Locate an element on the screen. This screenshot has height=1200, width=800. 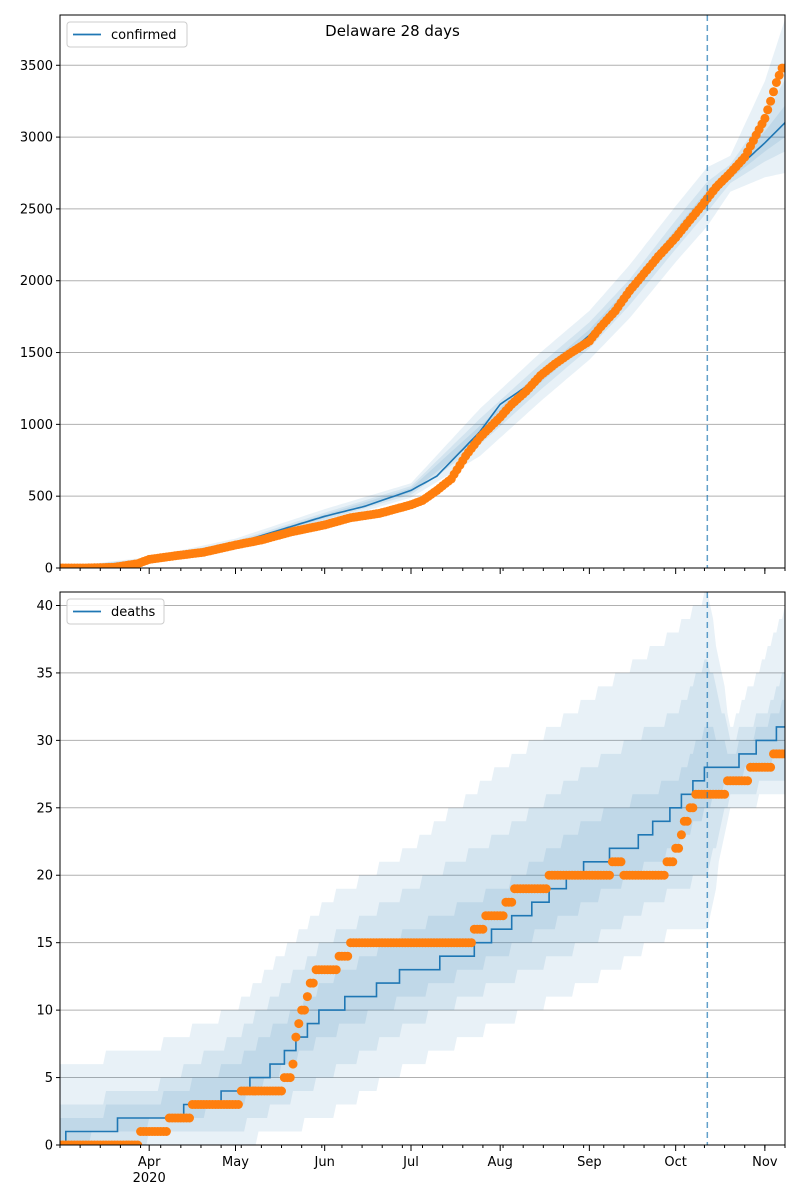
y-tick-label: 35 is located at coordinates (44, 673).